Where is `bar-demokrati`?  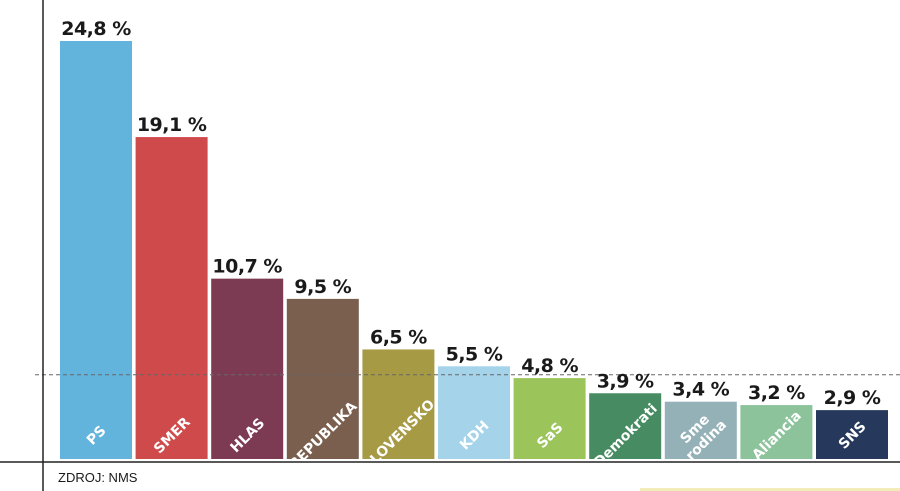 bar-demokrati is located at coordinates (625, 426).